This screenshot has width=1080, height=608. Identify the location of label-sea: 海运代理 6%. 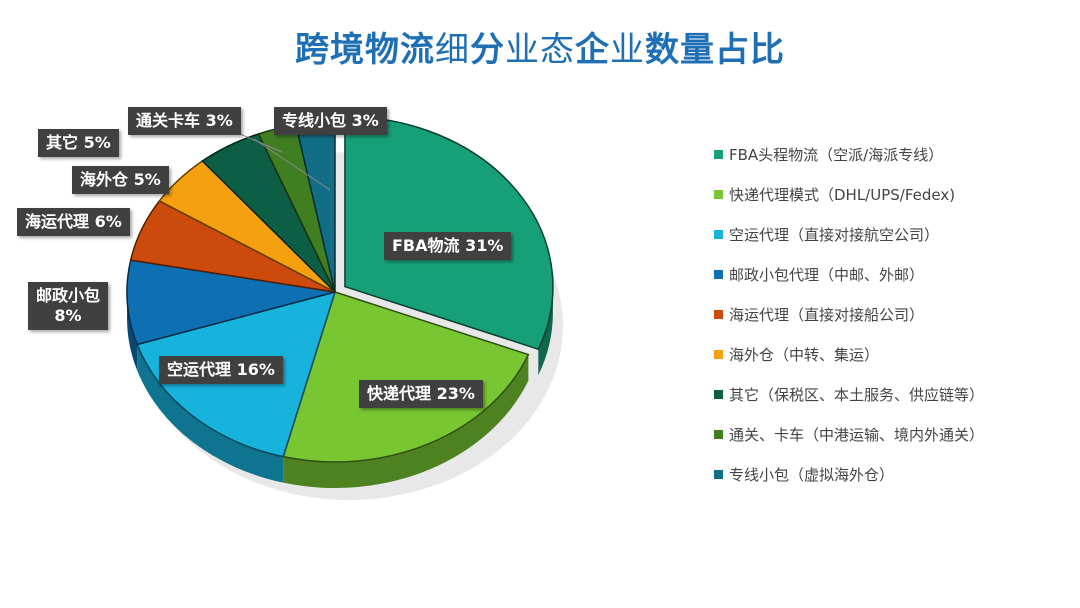
(73, 222).